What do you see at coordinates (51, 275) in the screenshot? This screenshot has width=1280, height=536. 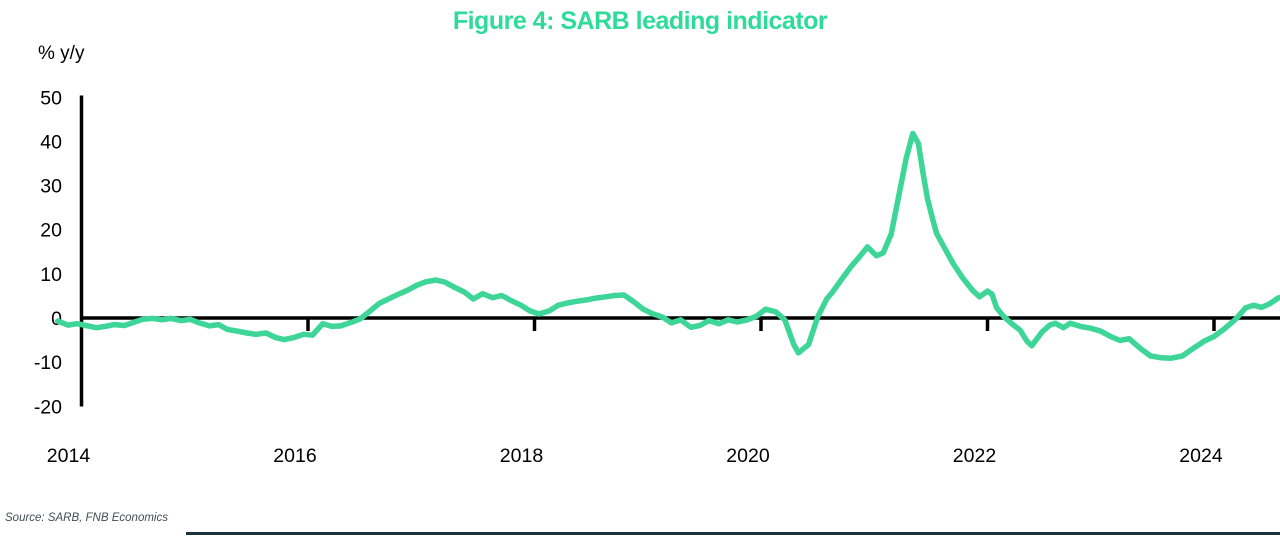 I see `y-tick-label: 10` at bounding box center [51, 275].